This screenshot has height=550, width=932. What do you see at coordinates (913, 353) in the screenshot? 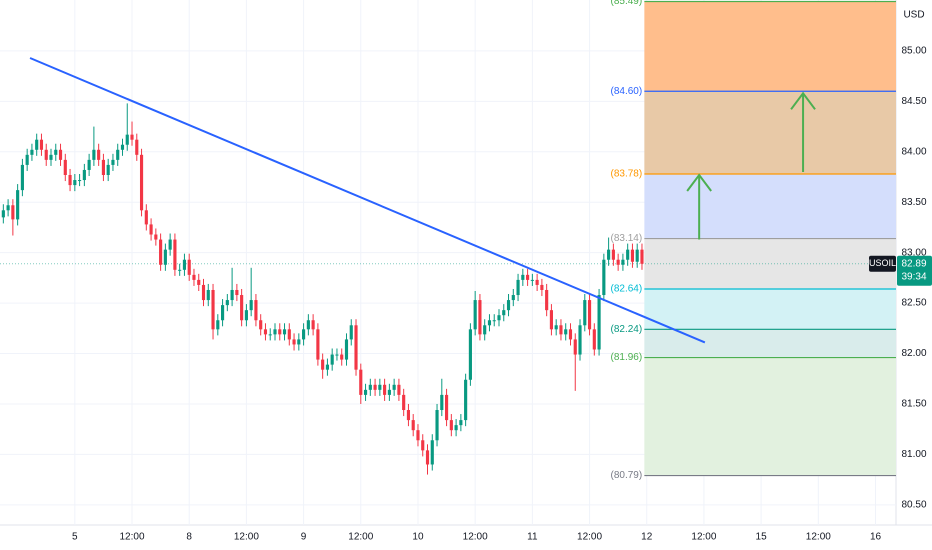
I see `y-tick-label: 82.00` at bounding box center [913, 353].